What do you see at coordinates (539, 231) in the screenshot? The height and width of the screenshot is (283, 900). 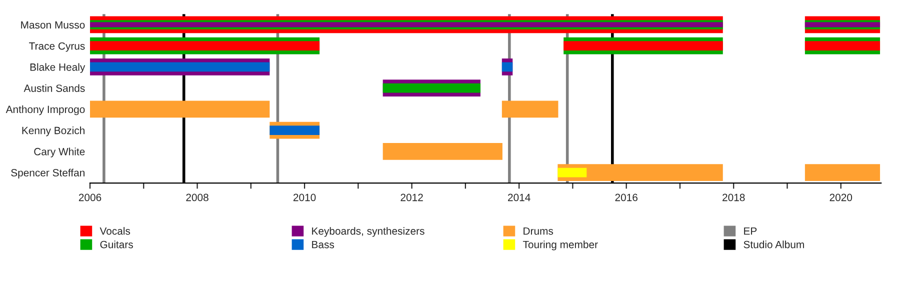 I see `legend-label: Drums` at bounding box center [539, 231].